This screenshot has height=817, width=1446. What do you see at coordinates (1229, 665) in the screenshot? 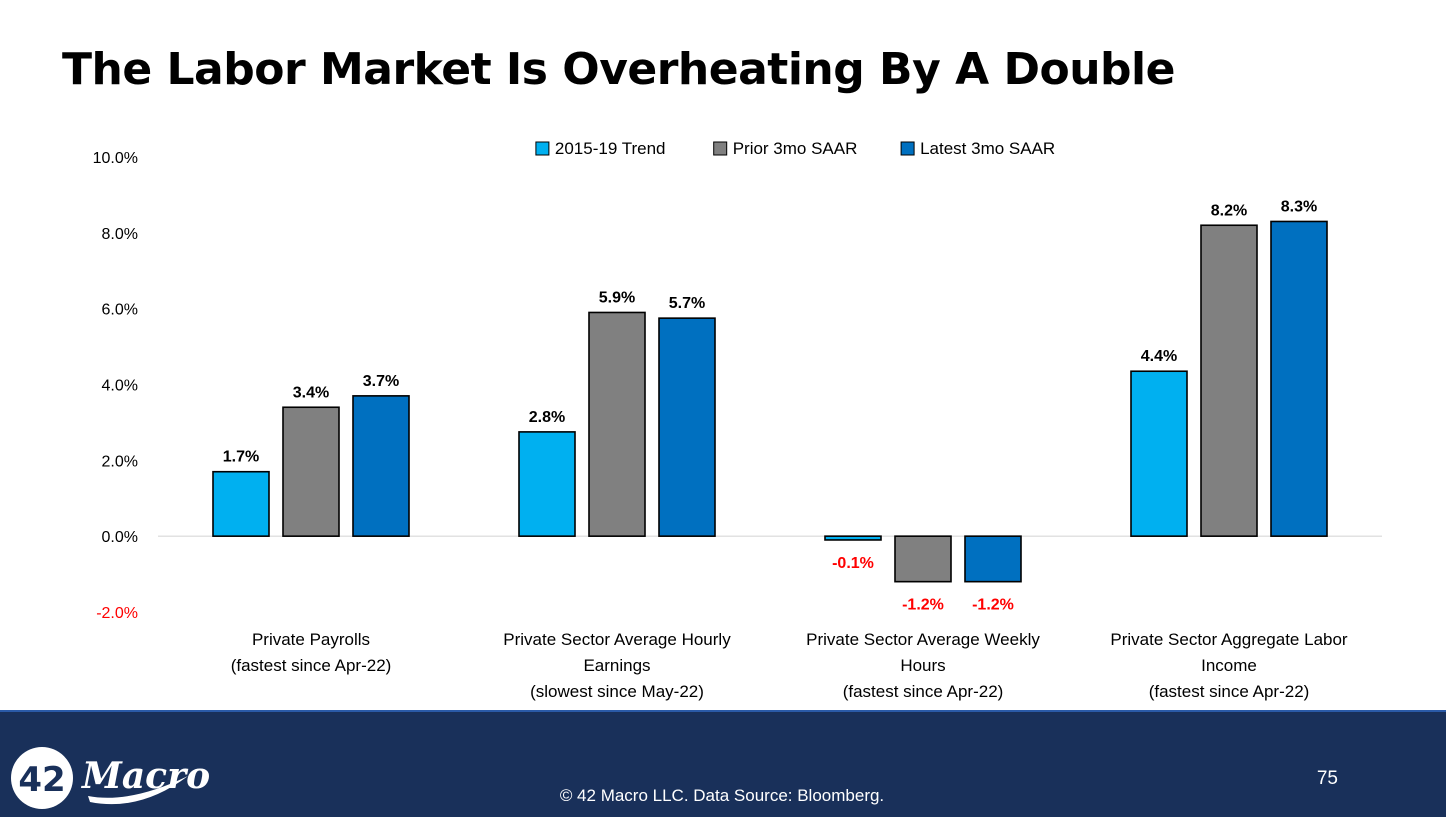
I see `category-label: Income` at bounding box center [1229, 665].